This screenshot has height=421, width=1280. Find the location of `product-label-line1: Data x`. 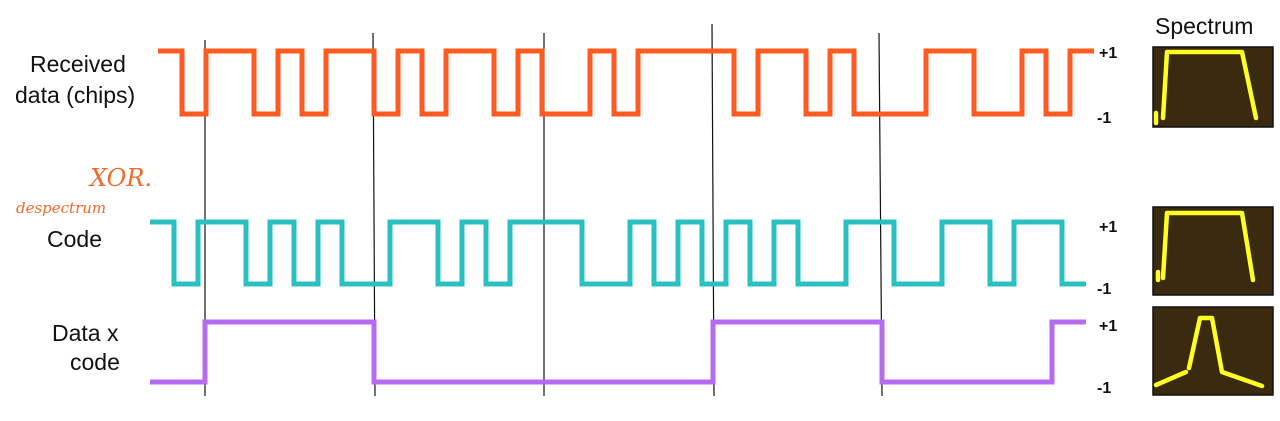

product-label-line1: Data x is located at coordinates (85, 333).